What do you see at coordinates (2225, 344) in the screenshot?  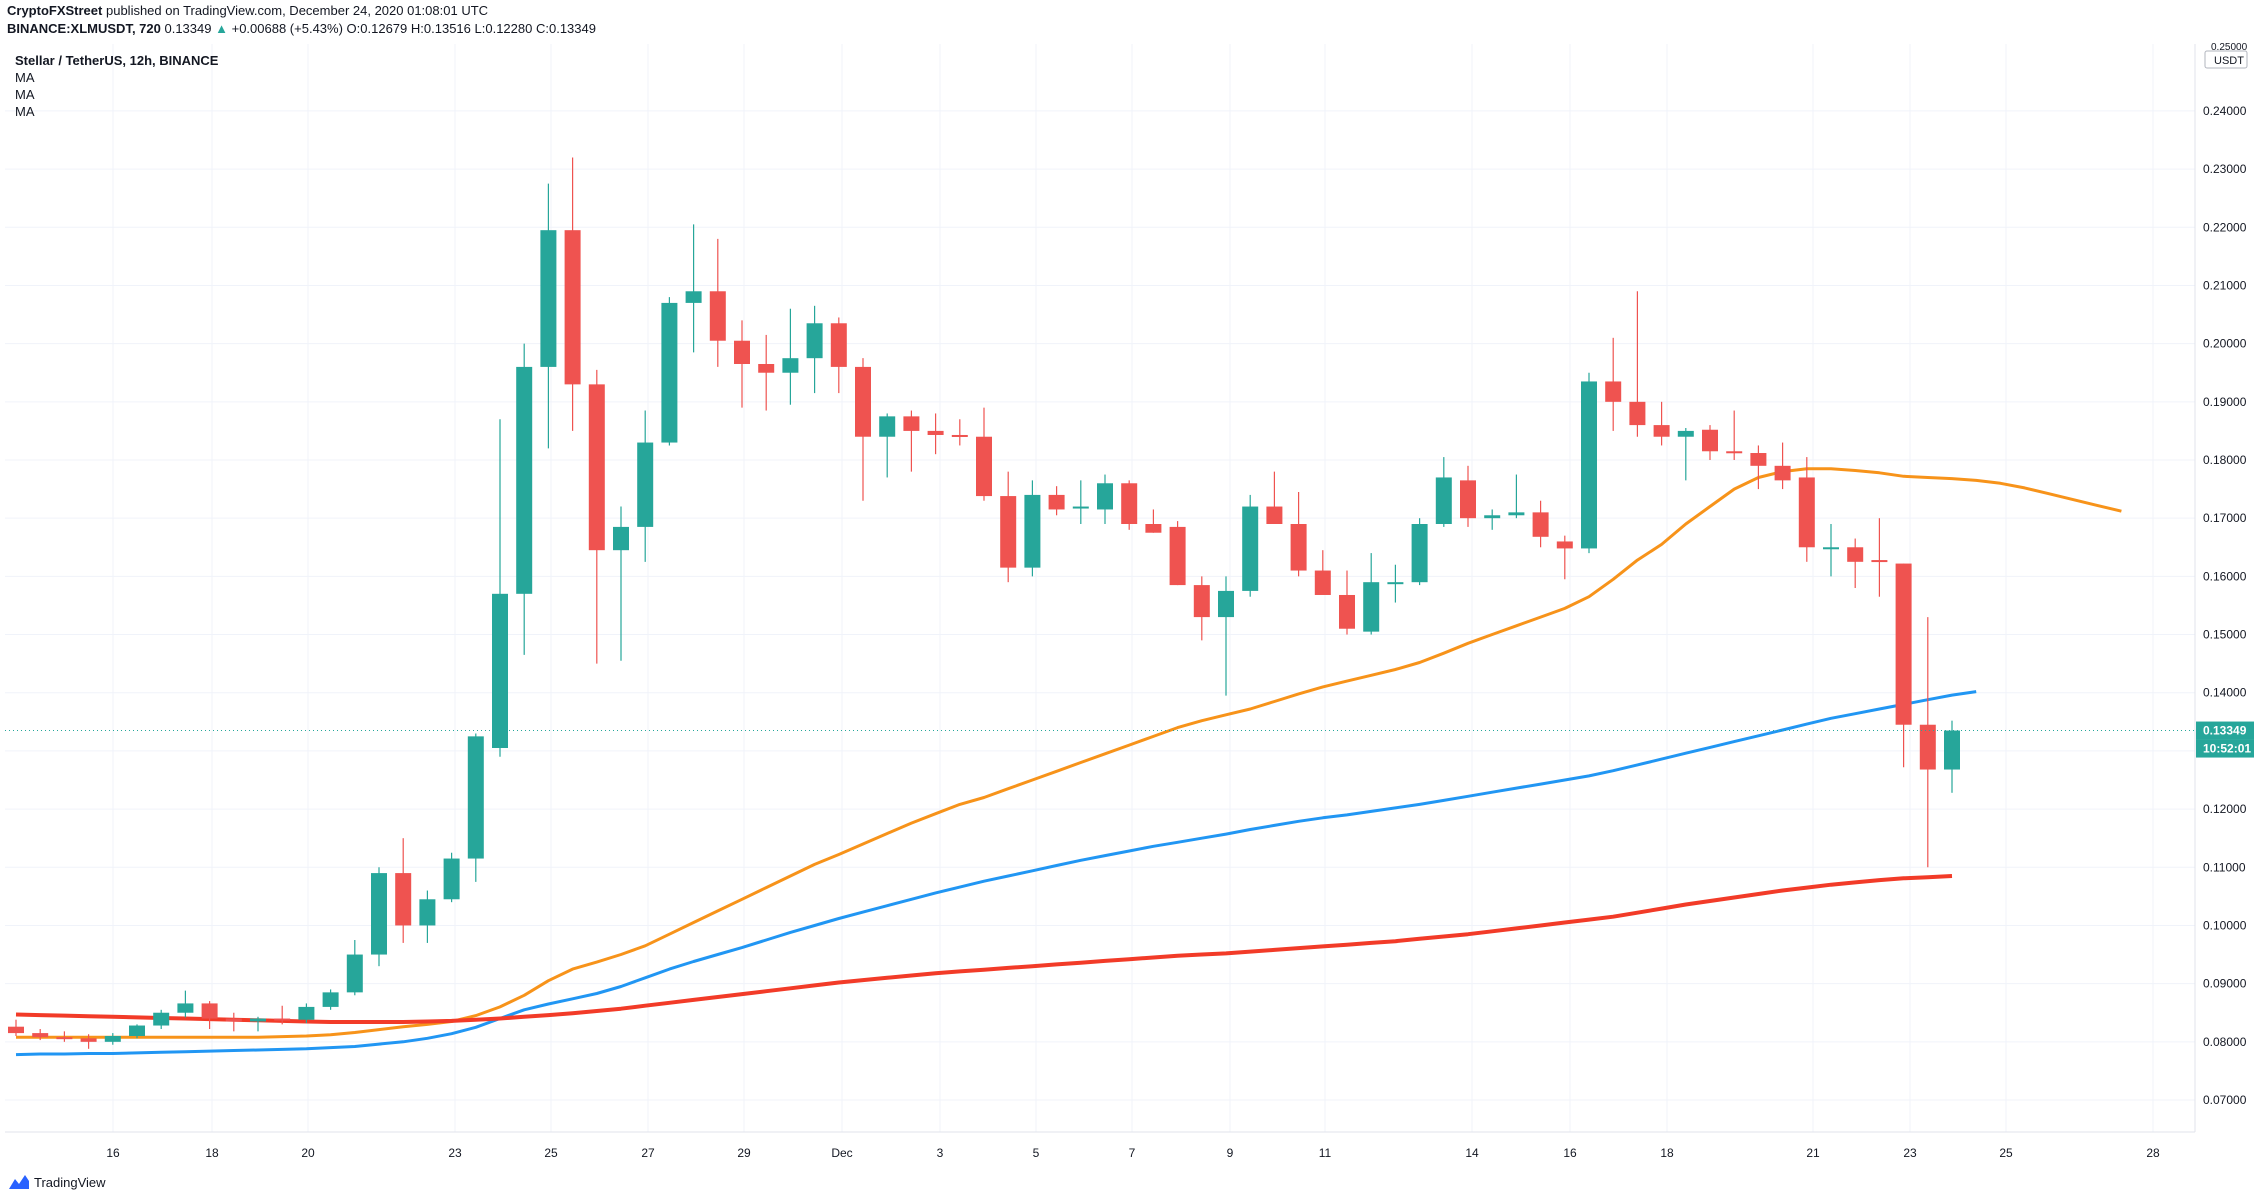 I see `y-tick-label: 0.20000` at bounding box center [2225, 344].